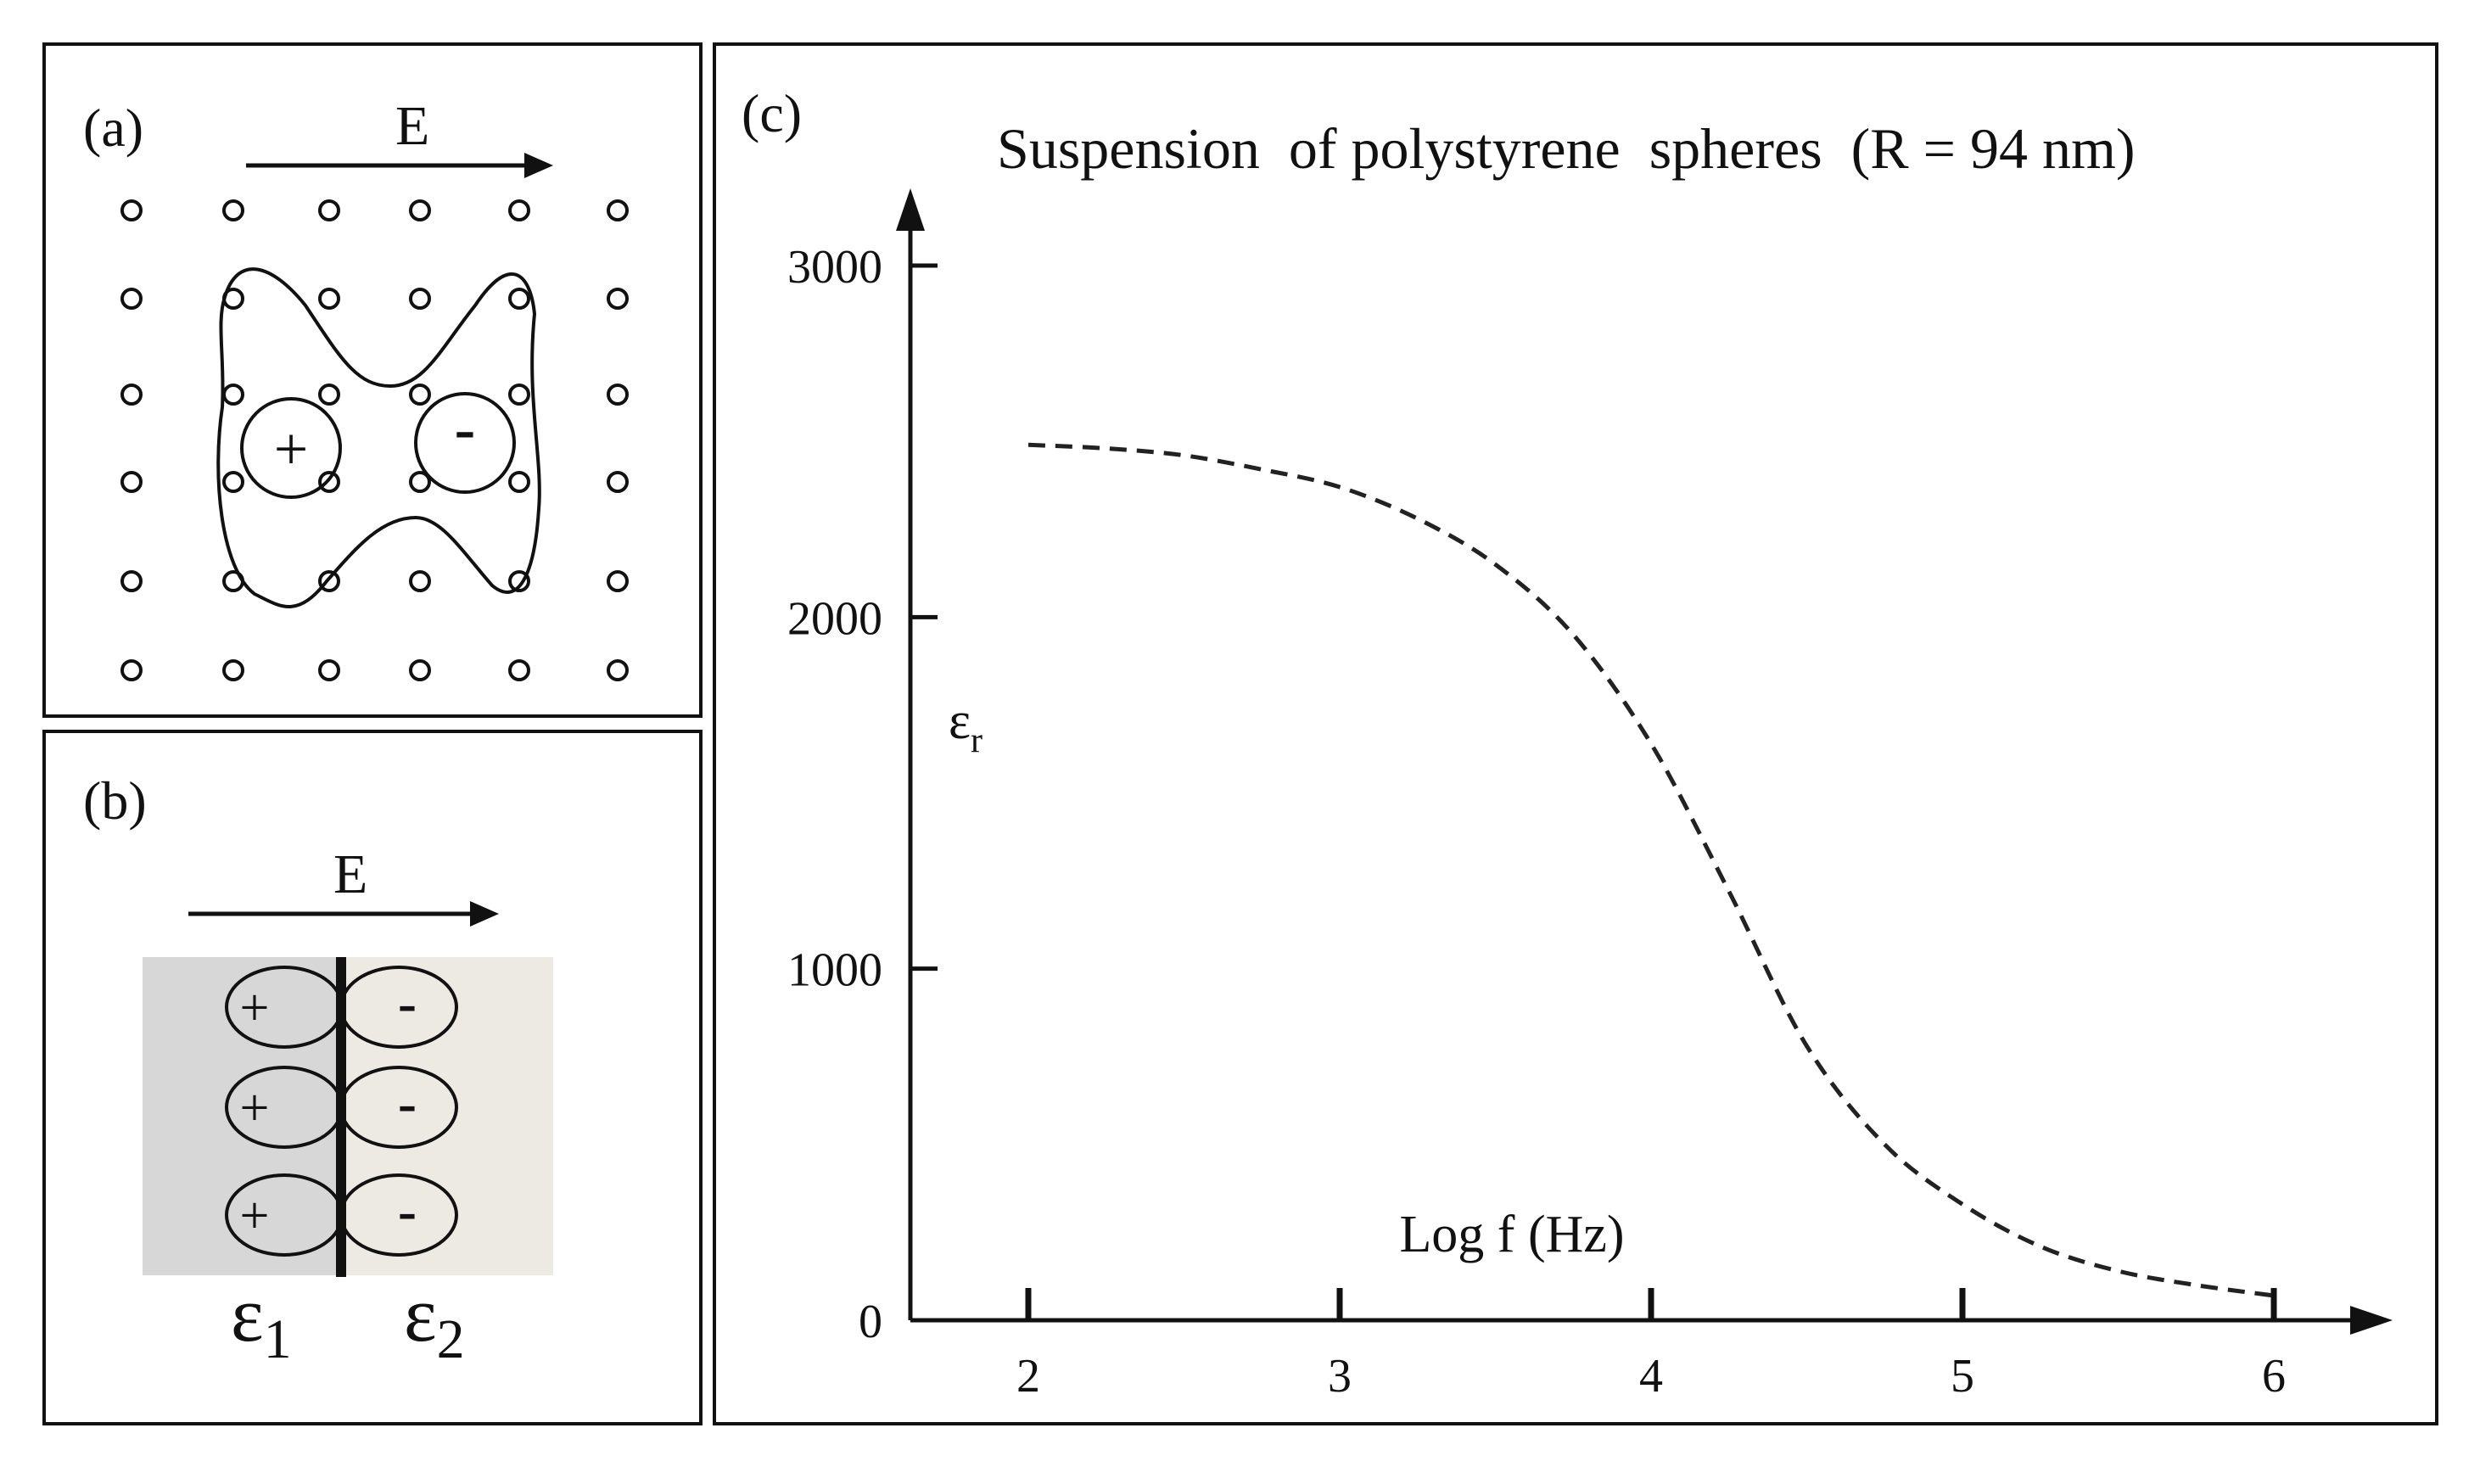 This screenshot has height=1484, width=2480. Describe the element at coordinates (2274, 1377) in the screenshot. I see `x-tick-label: 6` at that location.